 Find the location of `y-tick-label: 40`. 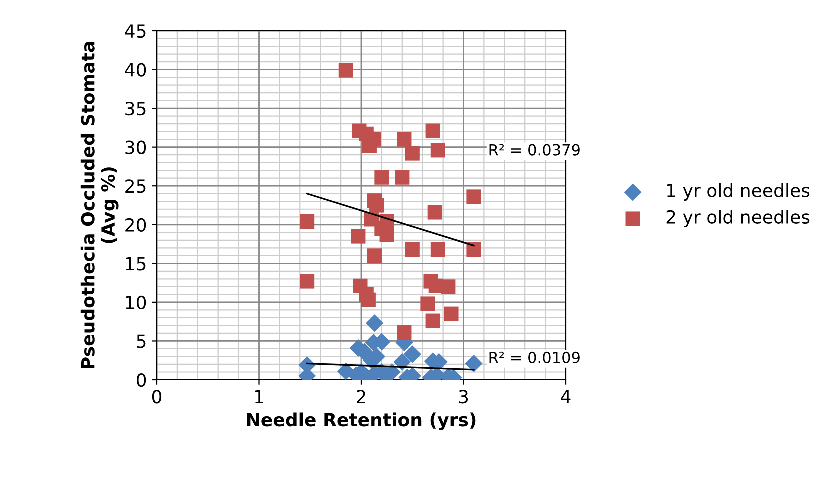

y-tick-label: 40 is located at coordinates (135, 70).